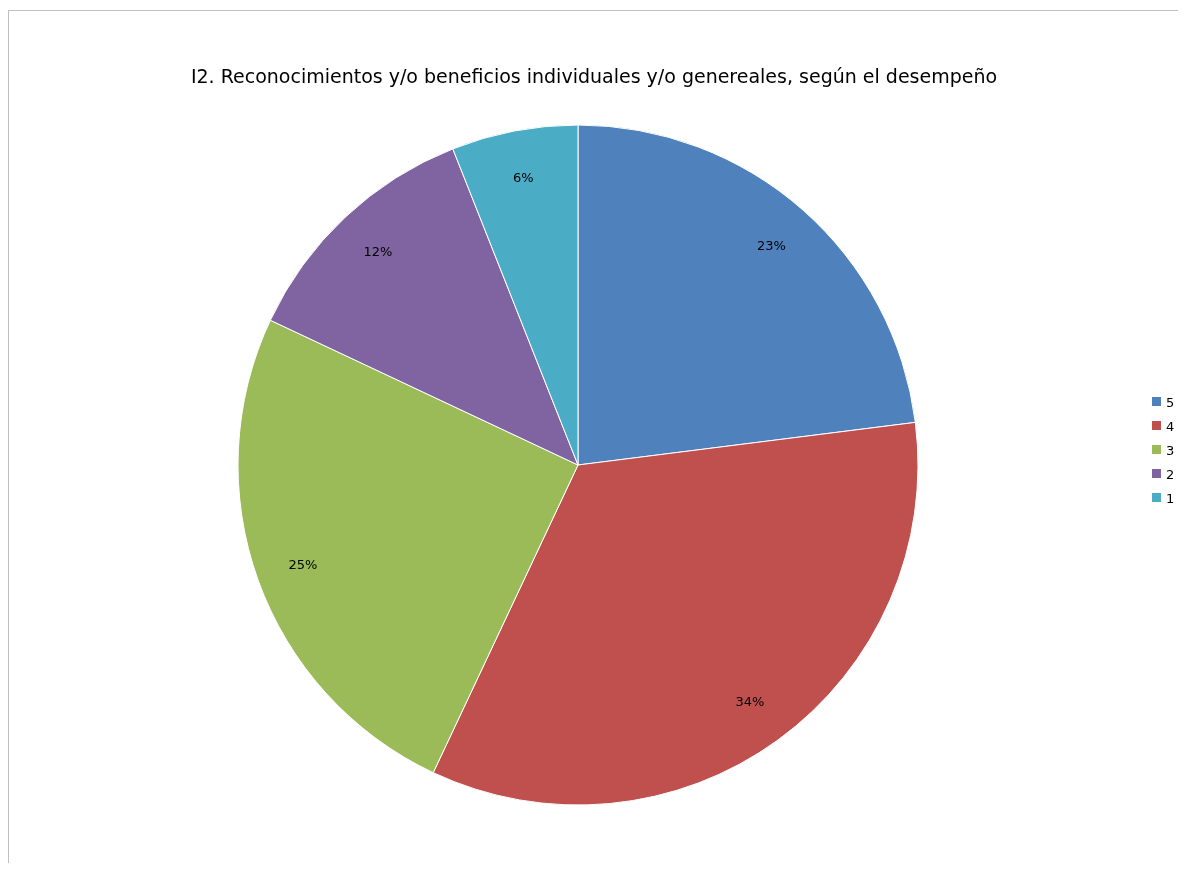  I want to click on legend-label: 3, so click(1170, 450).